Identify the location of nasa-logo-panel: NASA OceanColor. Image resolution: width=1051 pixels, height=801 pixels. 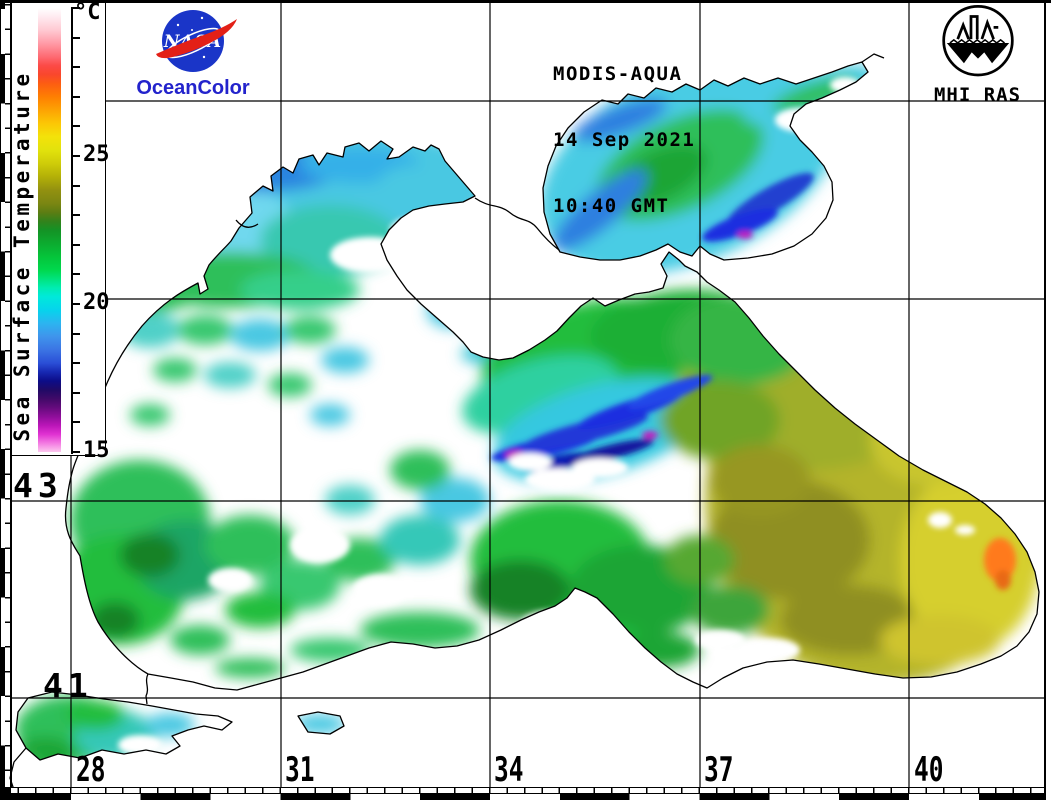
(193, 51).